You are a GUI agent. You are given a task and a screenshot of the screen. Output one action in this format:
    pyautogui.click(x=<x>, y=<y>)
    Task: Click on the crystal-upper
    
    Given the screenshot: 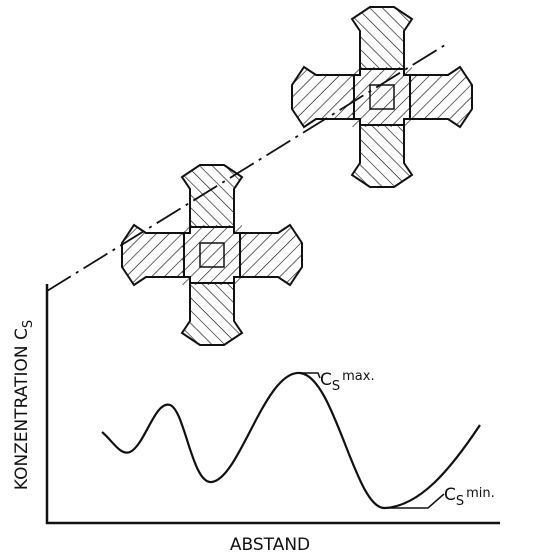 What is the action you would take?
    pyautogui.click(x=382, y=97)
    